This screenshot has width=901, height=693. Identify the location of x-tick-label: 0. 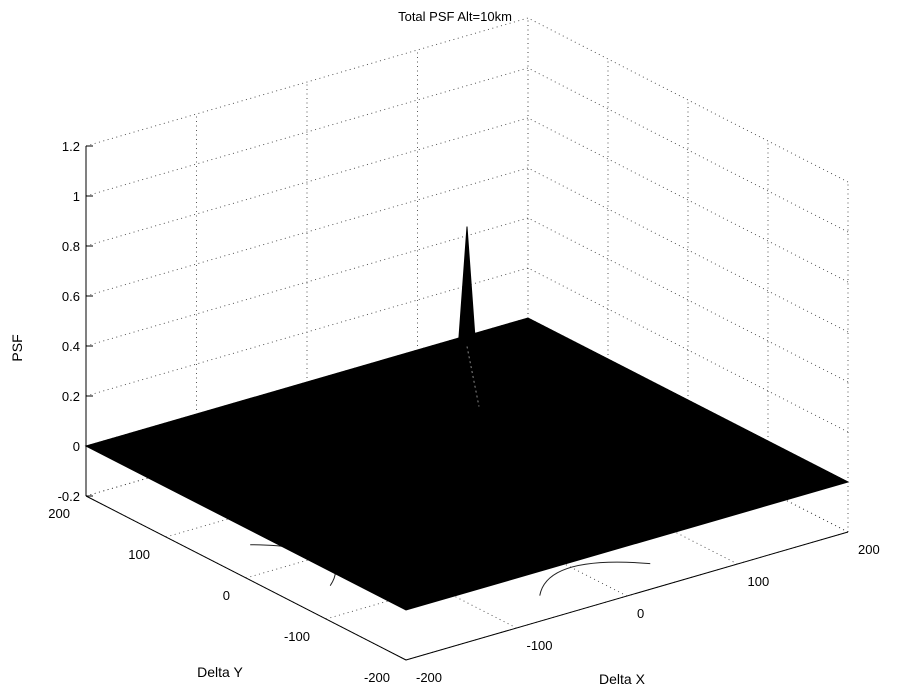
(640, 613).